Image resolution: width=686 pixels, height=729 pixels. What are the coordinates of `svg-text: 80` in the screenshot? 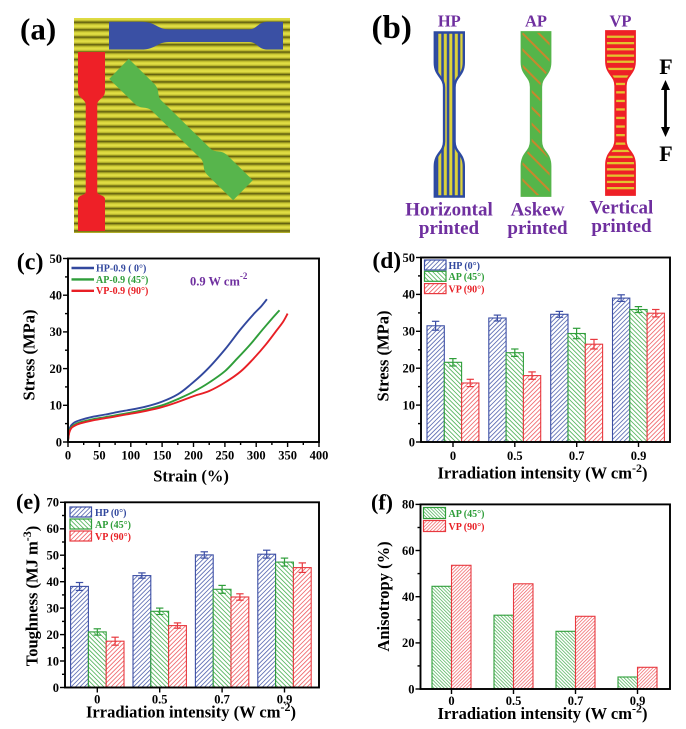 It's located at (408, 505).